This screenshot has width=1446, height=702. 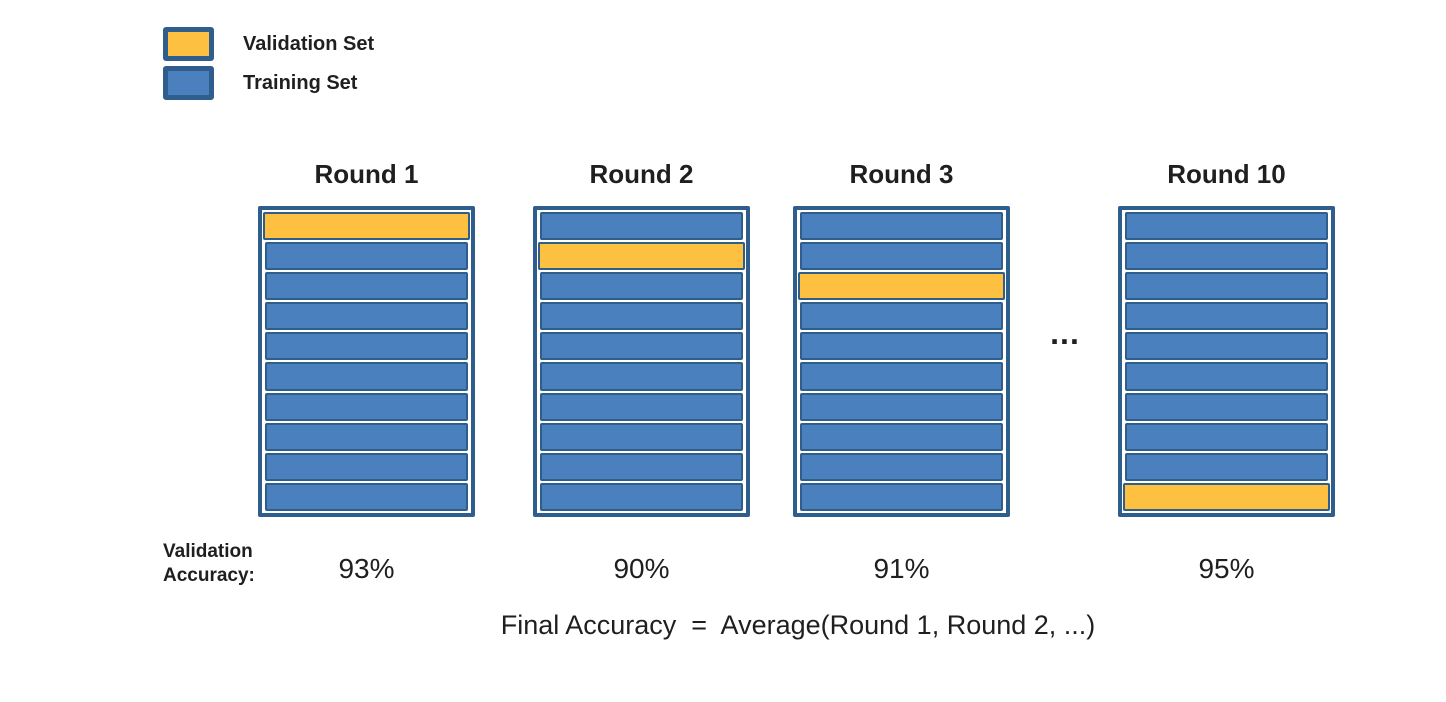 I want to click on round-accuracy: 93%, so click(x=366, y=568).